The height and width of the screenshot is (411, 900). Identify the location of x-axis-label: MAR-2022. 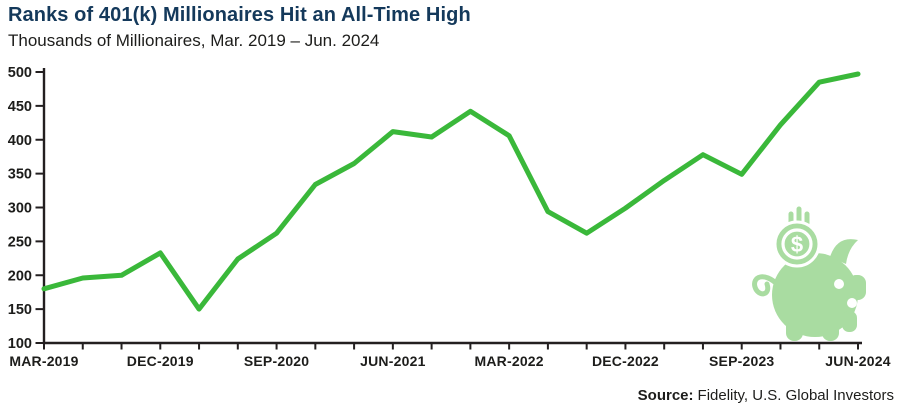
(508, 361).